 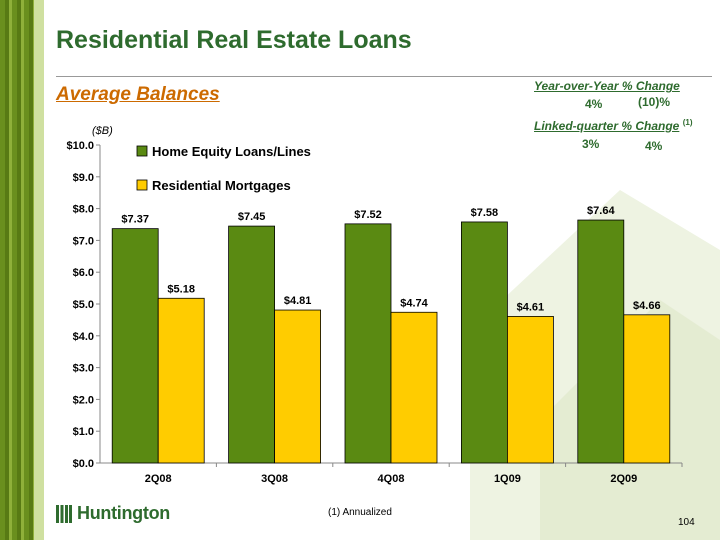 I want to click on y-tick-label: $4.0, so click(x=83, y=337).